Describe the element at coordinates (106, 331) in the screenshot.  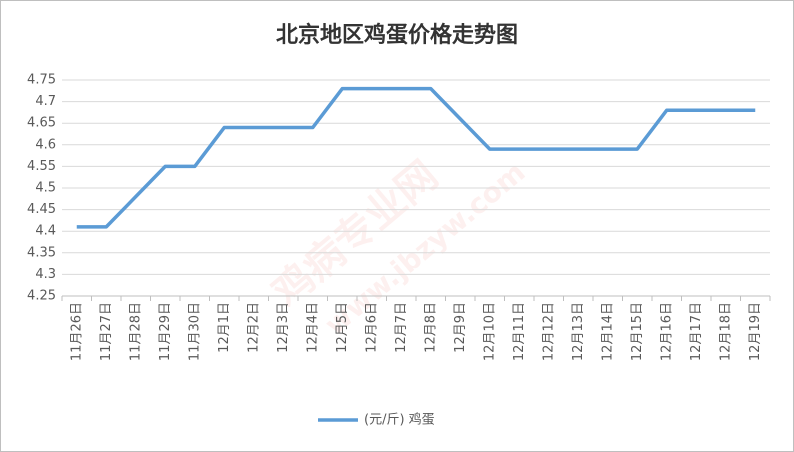
I see `x-tick-label: 11月27日` at that location.